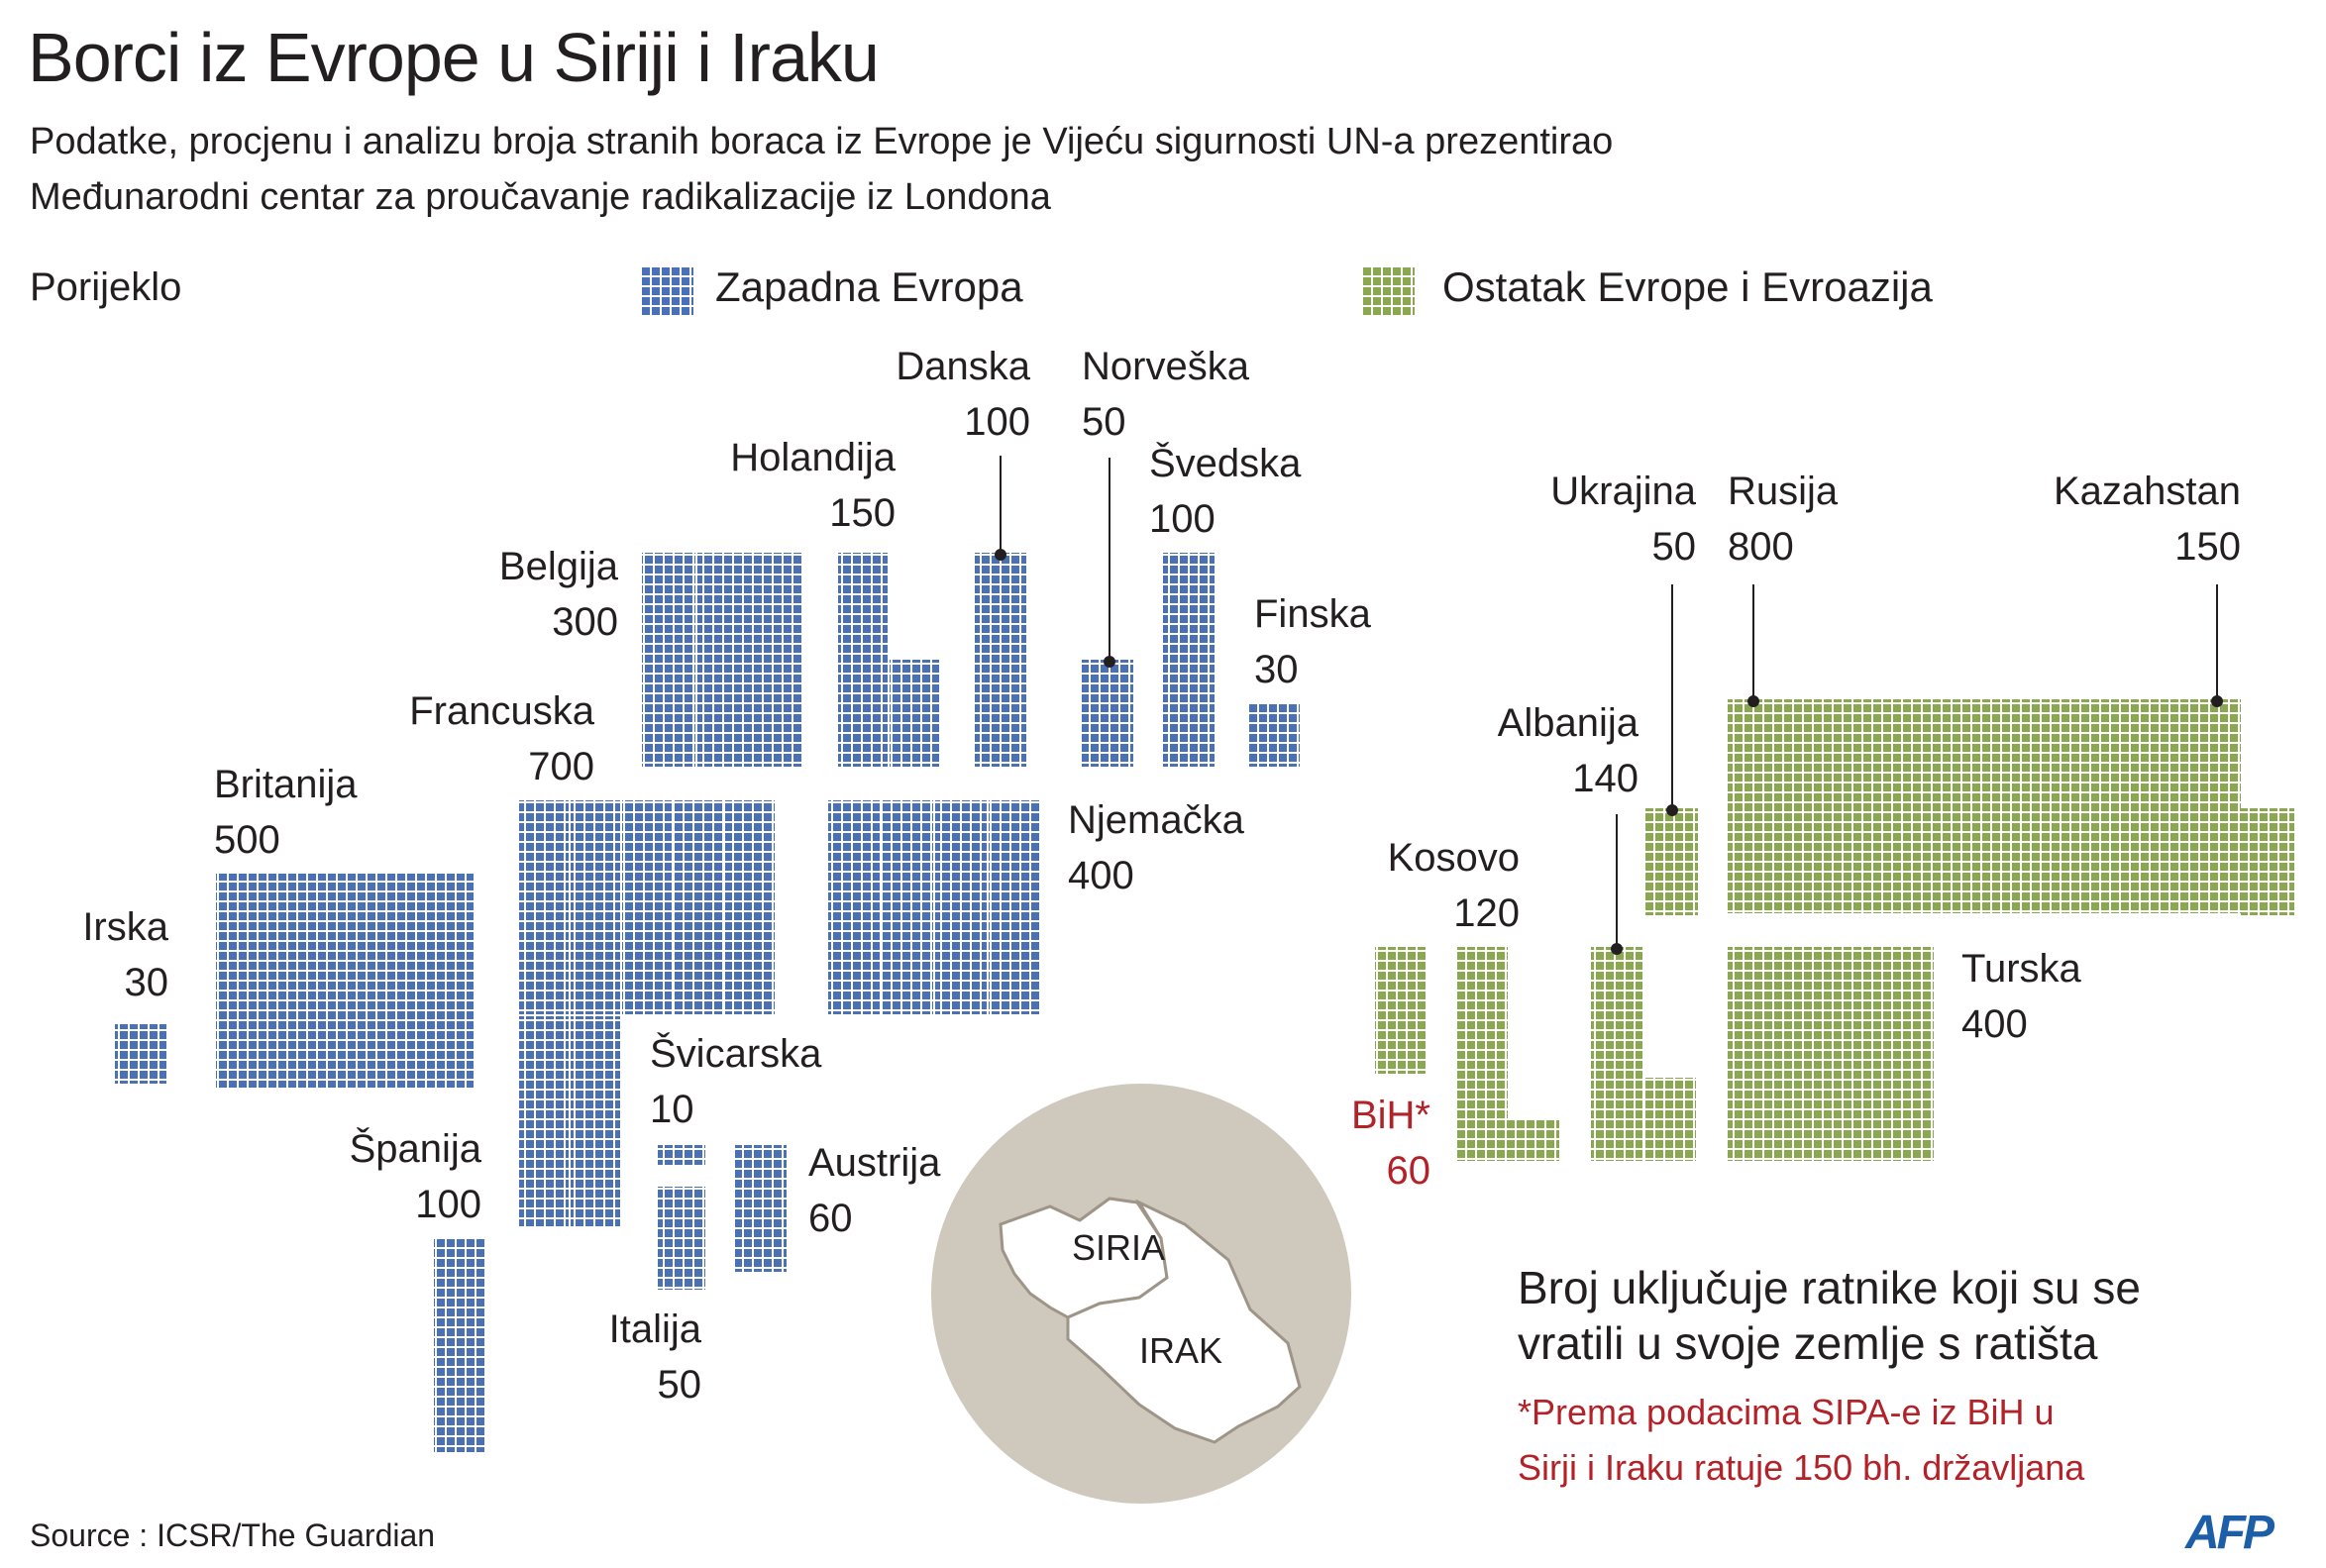 This screenshot has width=2326, height=1568. I want to click on label-holandija: Holandija 150, so click(813, 486).